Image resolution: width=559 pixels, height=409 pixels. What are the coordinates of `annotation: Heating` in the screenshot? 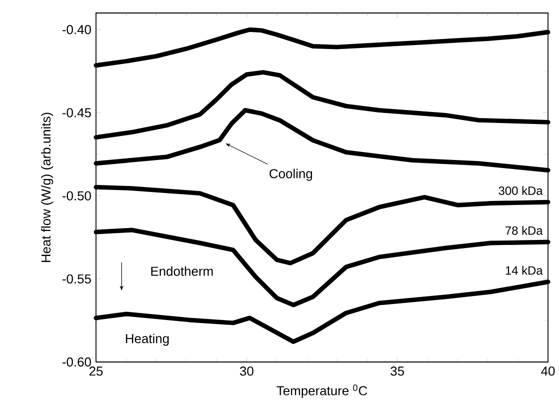 It's located at (147, 340).